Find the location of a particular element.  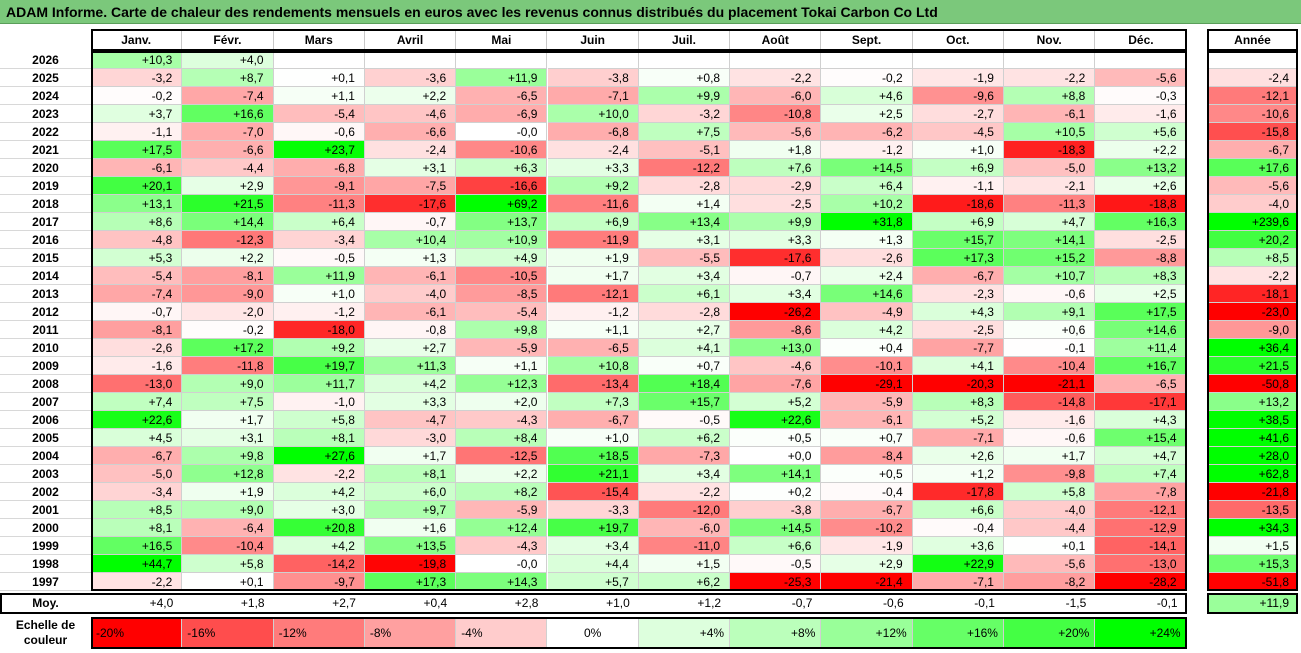

heatmap-cell: -14,8 is located at coordinates (1050, 402).